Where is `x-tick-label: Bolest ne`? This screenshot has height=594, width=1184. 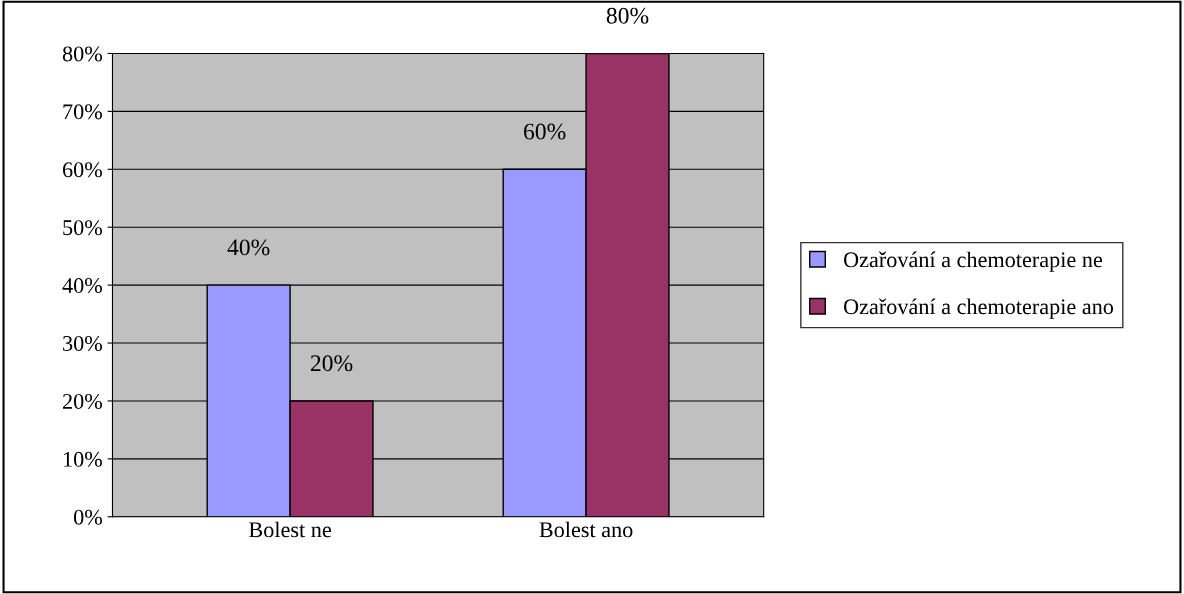 x-tick-label: Bolest ne is located at coordinates (290, 529).